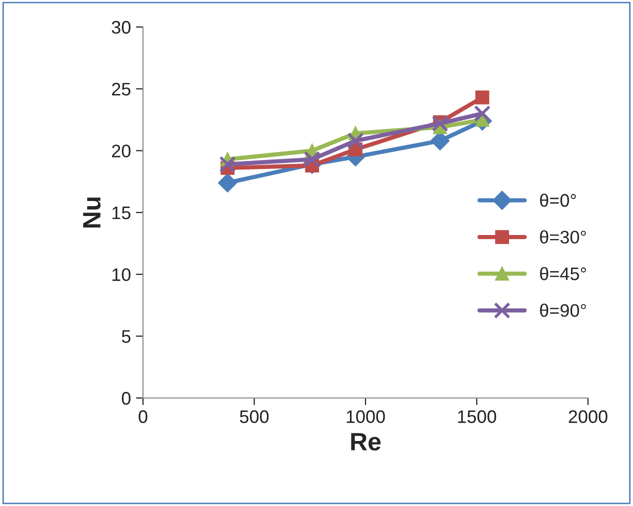 This screenshot has height=506, width=633. Describe the element at coordinates (366, 442) in the screenshot. I see `x-axis-title: Re` at that location.